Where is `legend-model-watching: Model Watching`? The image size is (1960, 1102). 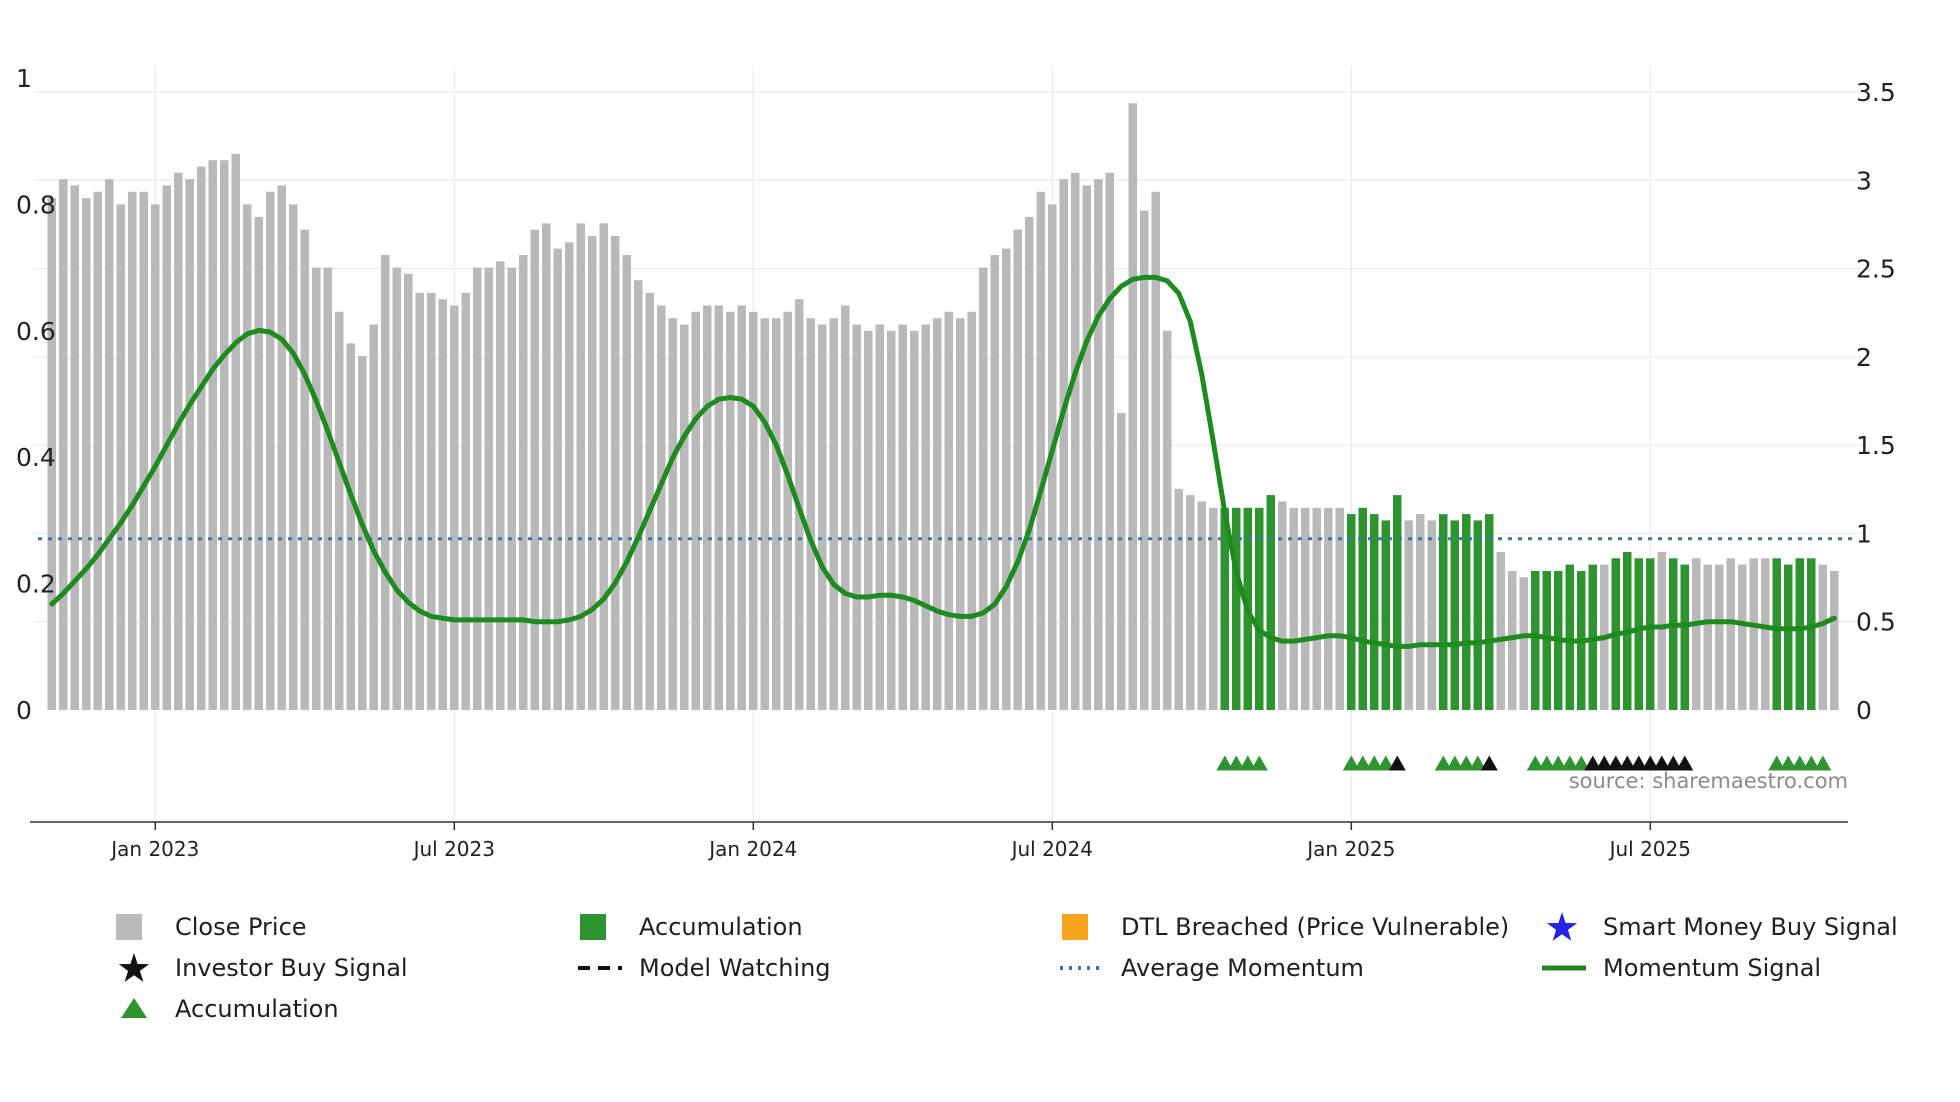 legend-model-watching: Model Watching is located at coordinates (817, 967).